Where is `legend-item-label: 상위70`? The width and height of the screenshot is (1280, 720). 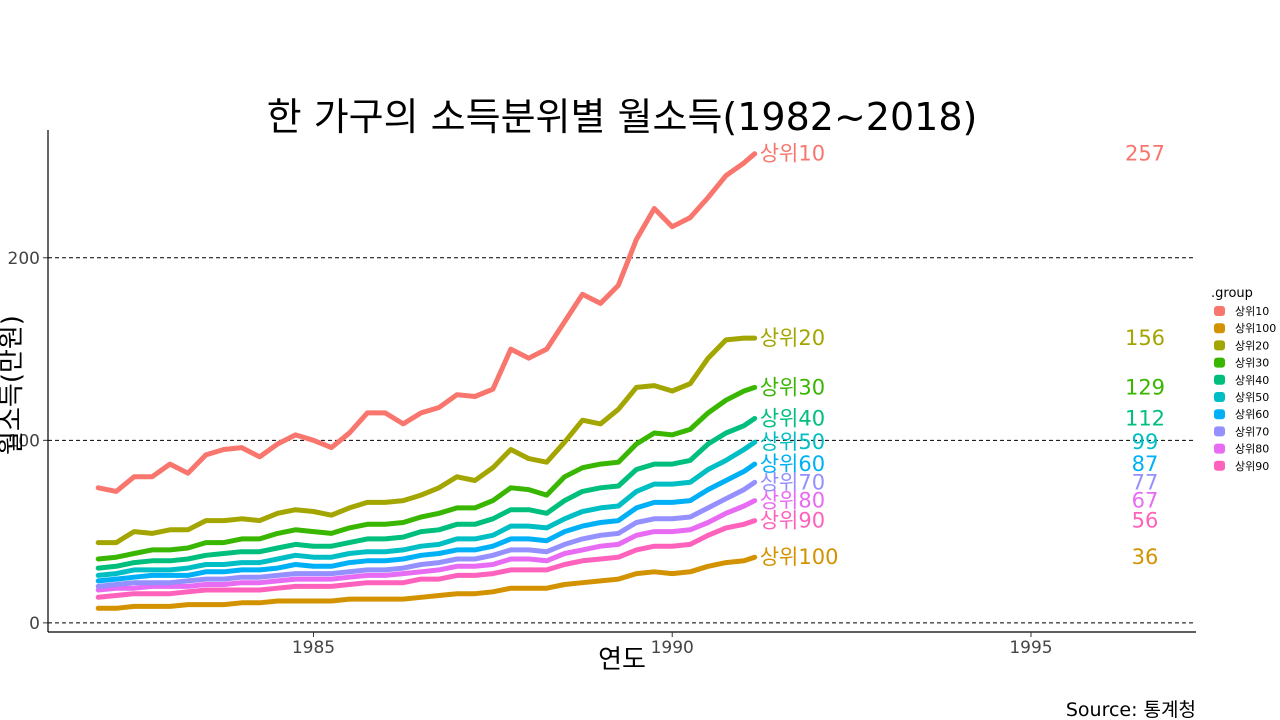 legend-item-label: 상위70 is located at coordinates (1252, 431).